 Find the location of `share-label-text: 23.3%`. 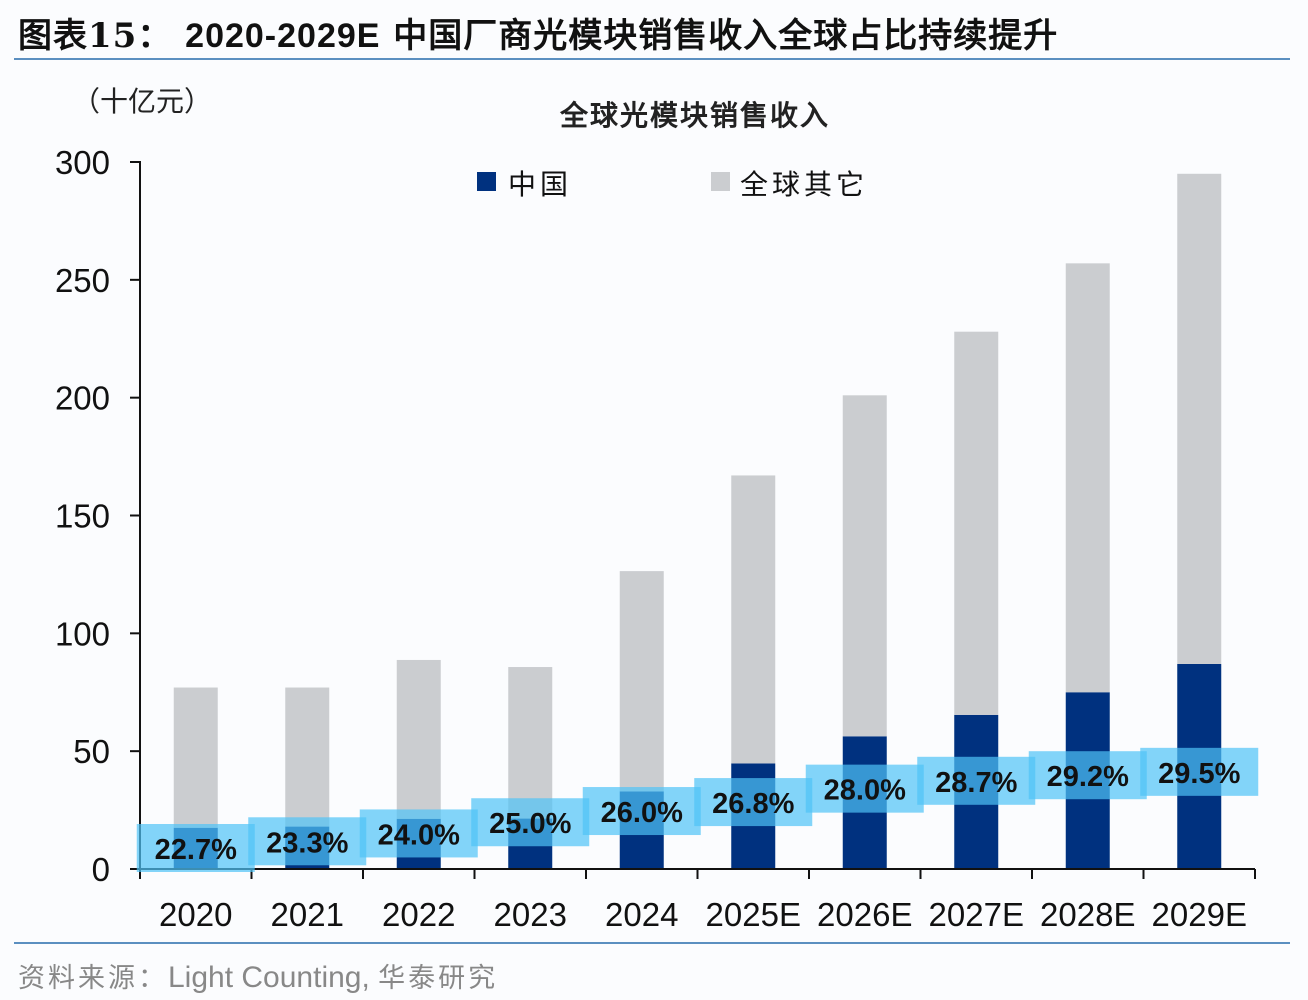

share-label-text: 23.3% is located at coordinates (307, 843).